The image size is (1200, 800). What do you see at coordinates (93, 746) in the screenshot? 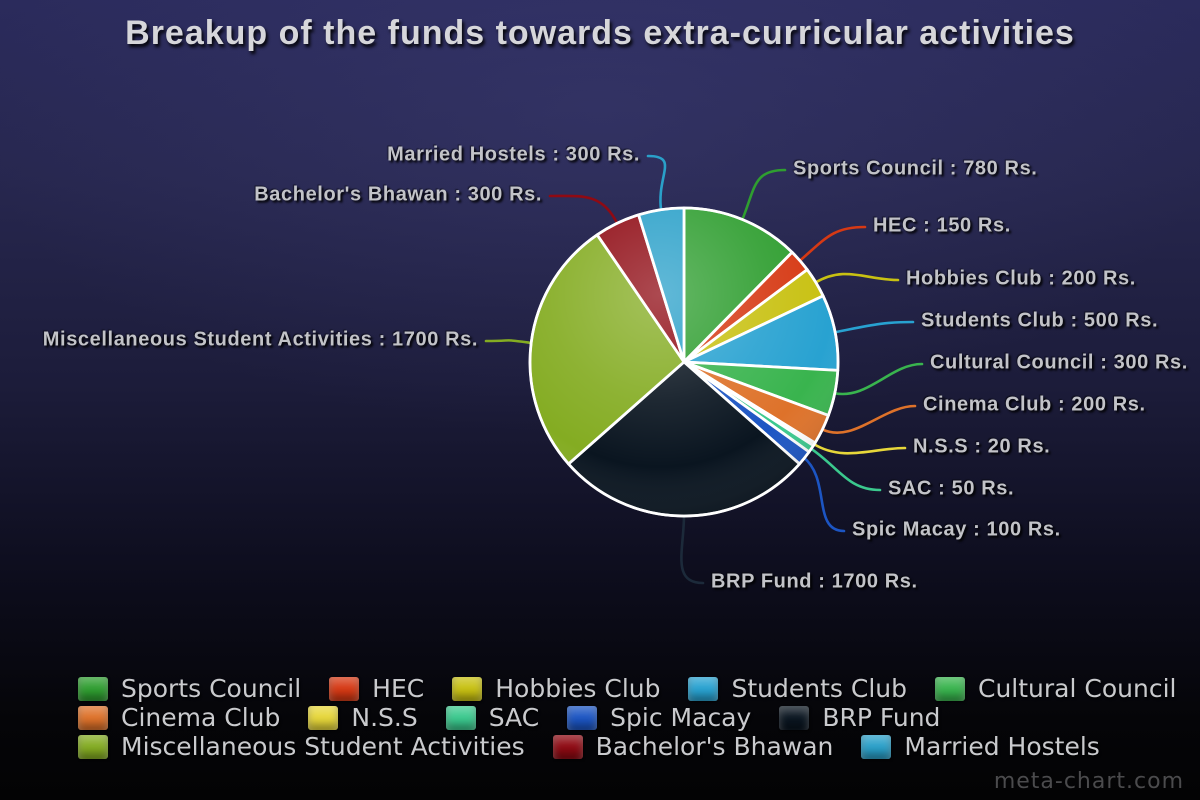
I see `legend-swatch-miscellaneous-student-activities` at bounding box center [93, 746].